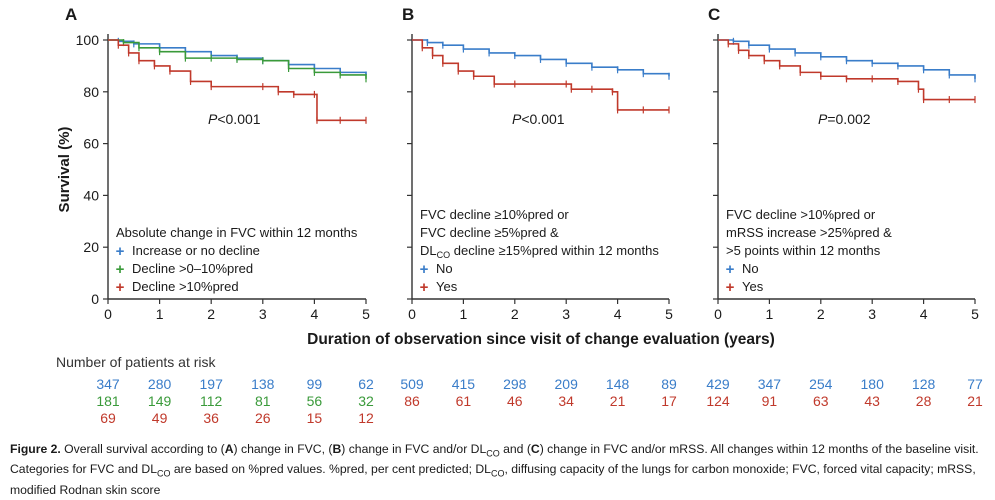 The height and width of the screenshot is (500, 995). What do you see at coordinates (192, 268) in the screenshot?
I see `legend-entry-label: Decline >0–10%pred` at bounding box center [192, 268].